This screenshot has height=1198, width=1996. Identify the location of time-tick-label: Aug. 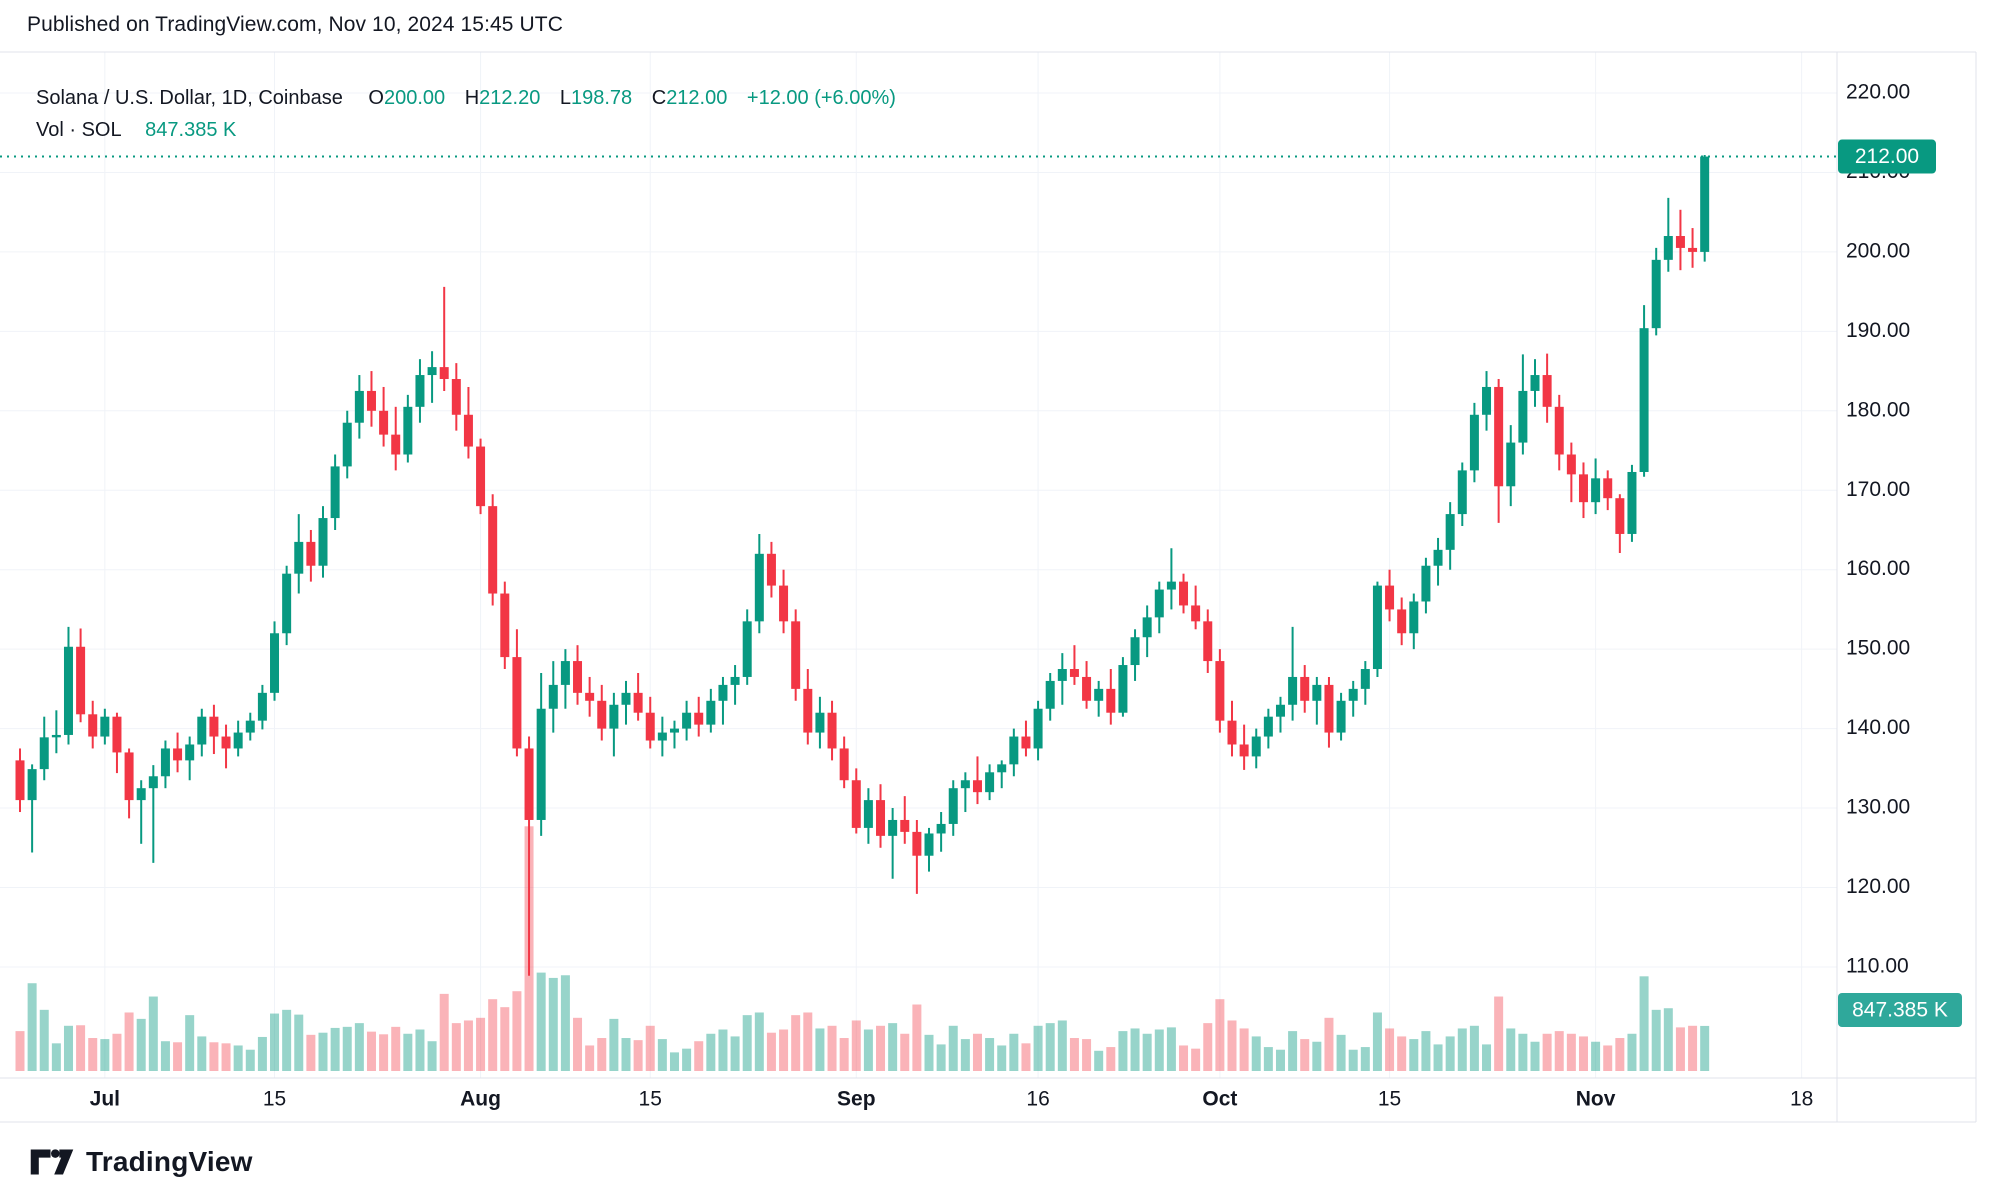
(480, 1099).